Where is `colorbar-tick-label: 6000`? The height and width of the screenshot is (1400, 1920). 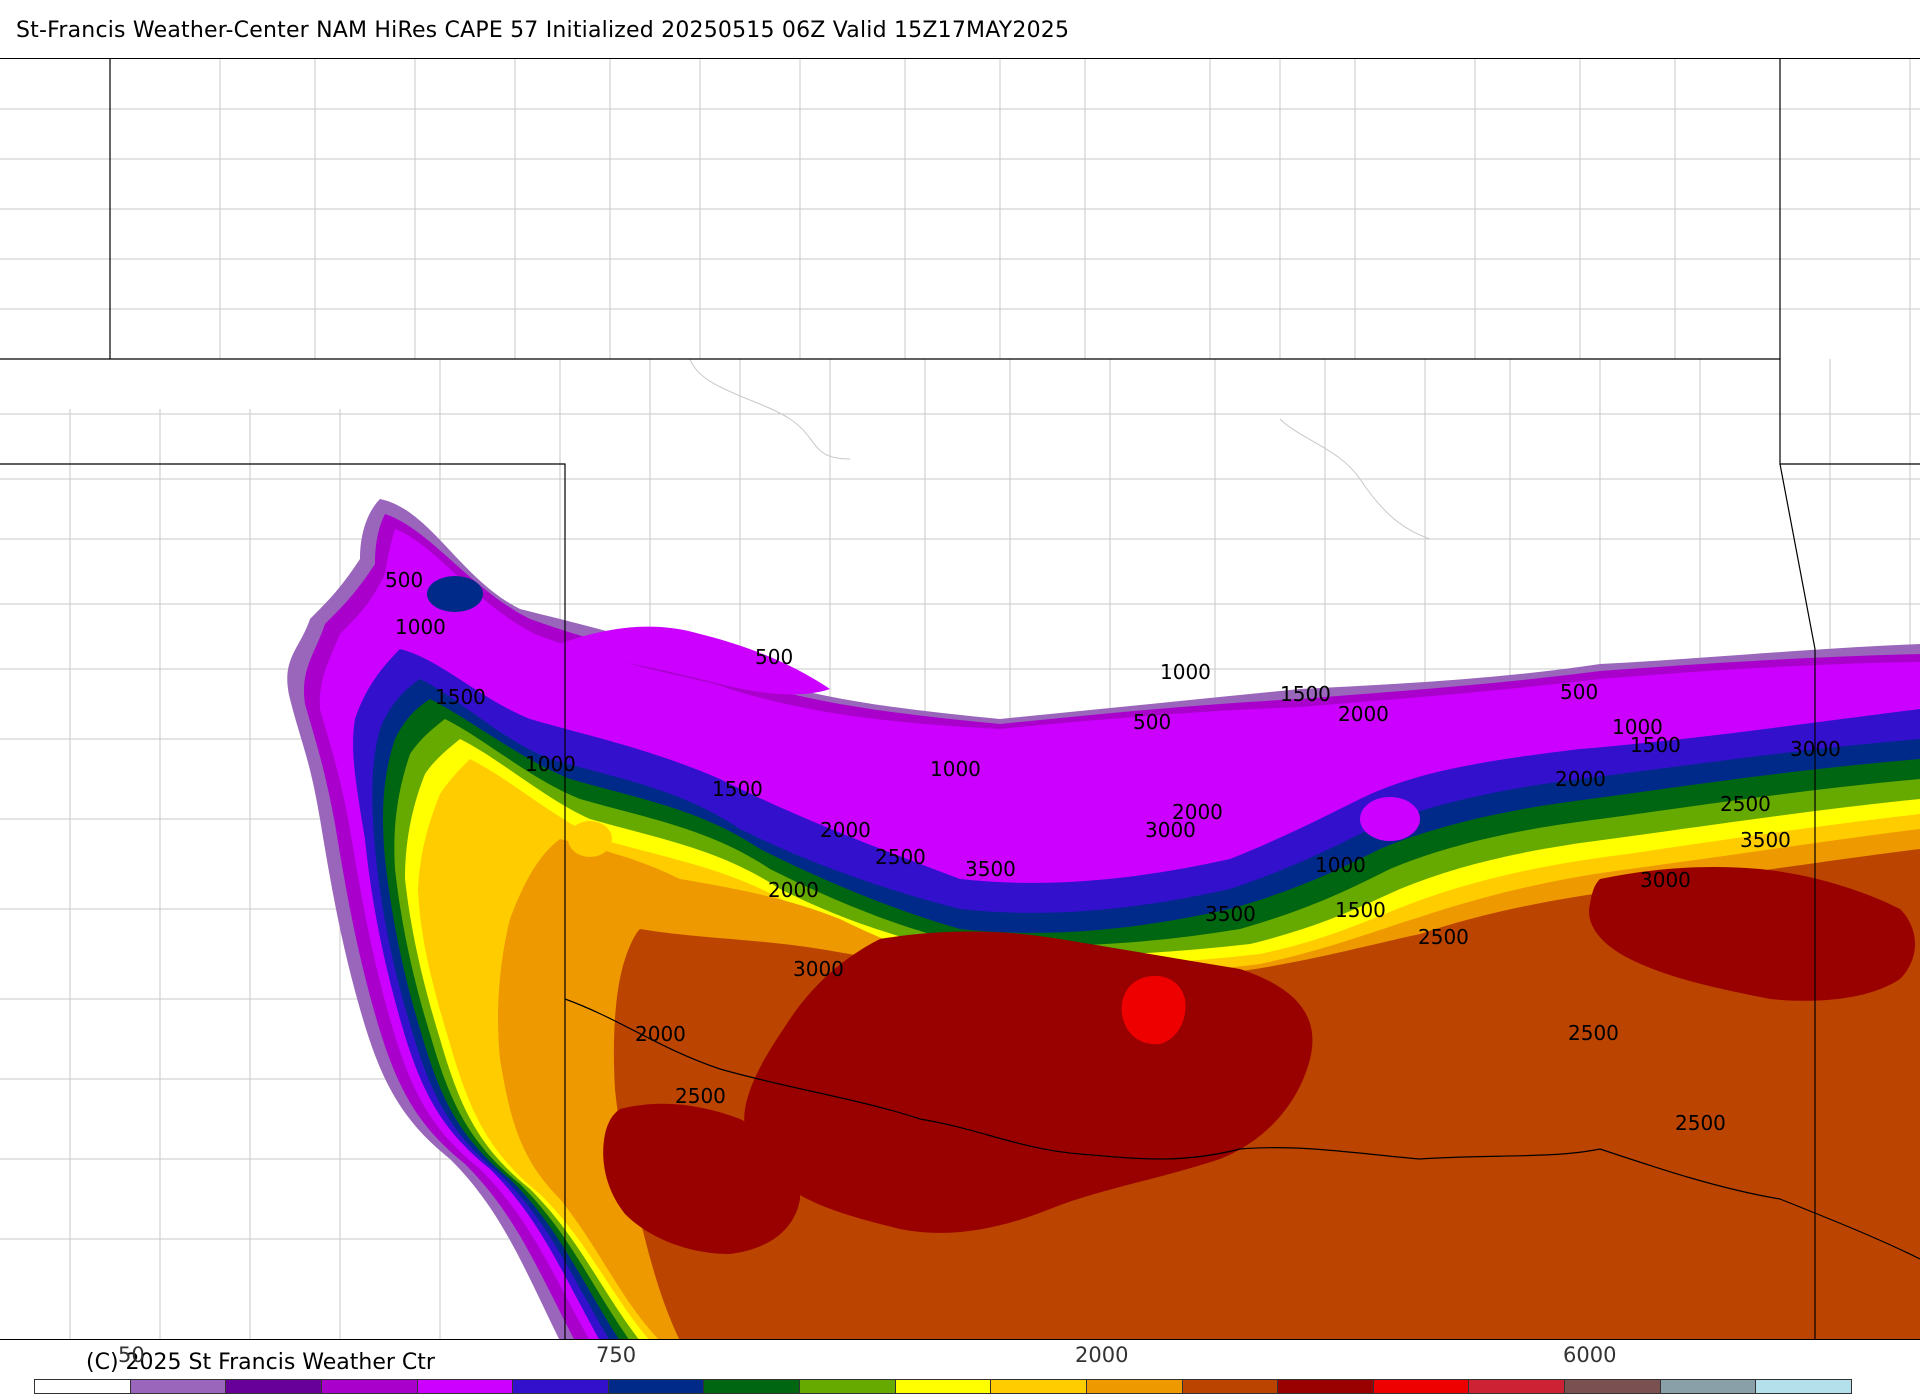
colorbar-tick-label: 6000 is located at coordinates (1590, 1355).